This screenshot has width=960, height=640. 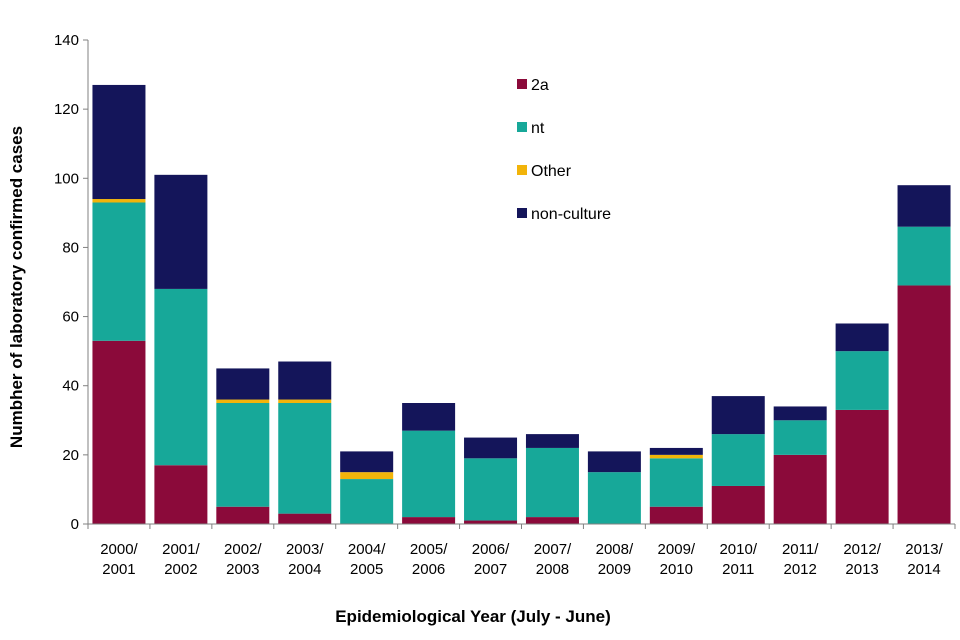 What do you see at coordinates (522, 170) in the screenshot?
I see `legend-swatch-other` at bounding box center [522, 170].